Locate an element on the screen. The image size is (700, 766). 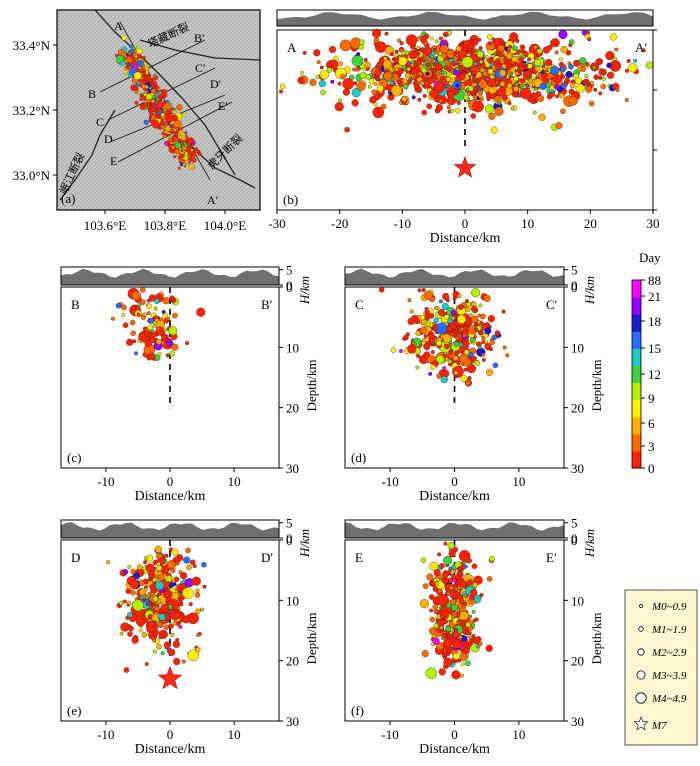
colorbar-tick-label: 6 is located at coordinates (651, 423).